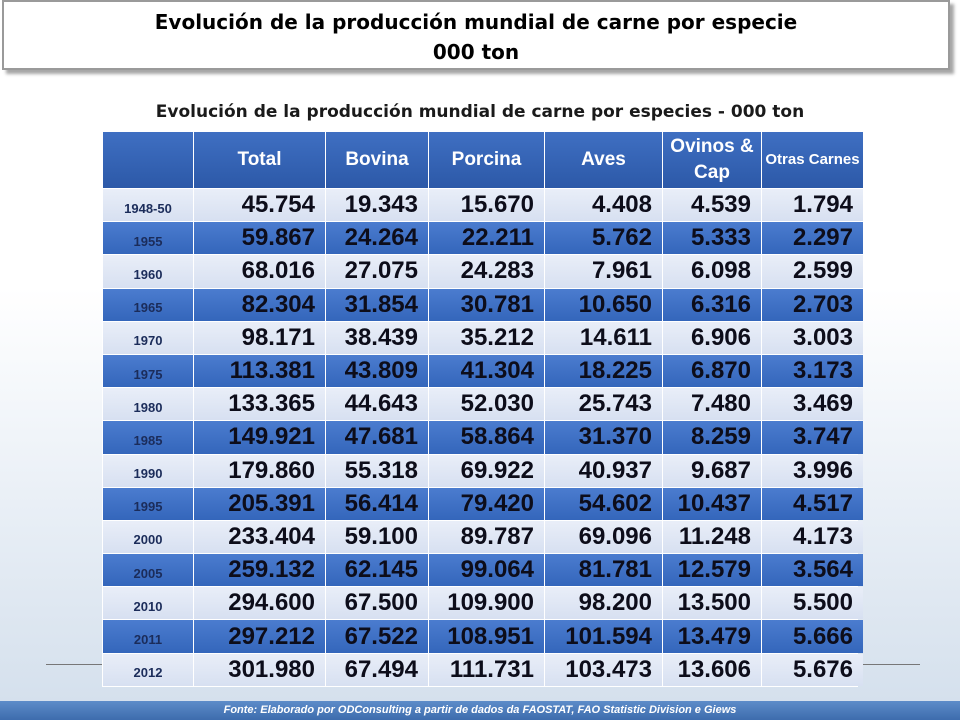  Describe the element at coordinates (712, 271) in the screenshot. I see `table-cell: 6.098` at that location.